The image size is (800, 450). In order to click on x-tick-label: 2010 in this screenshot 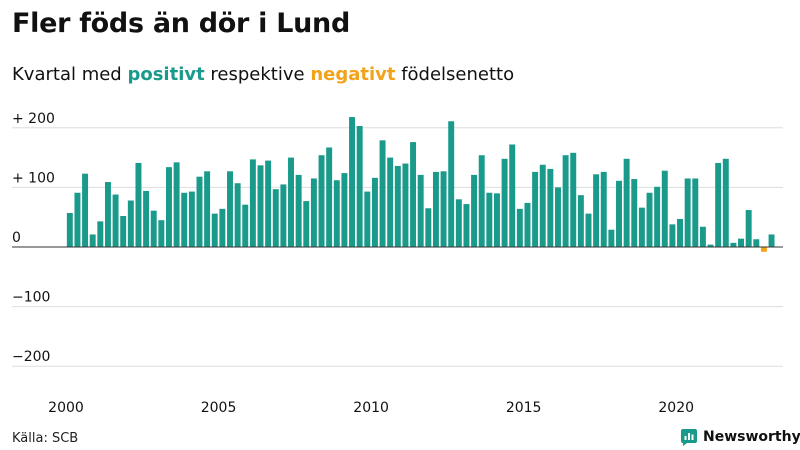, I will do `click(371, 408)`.